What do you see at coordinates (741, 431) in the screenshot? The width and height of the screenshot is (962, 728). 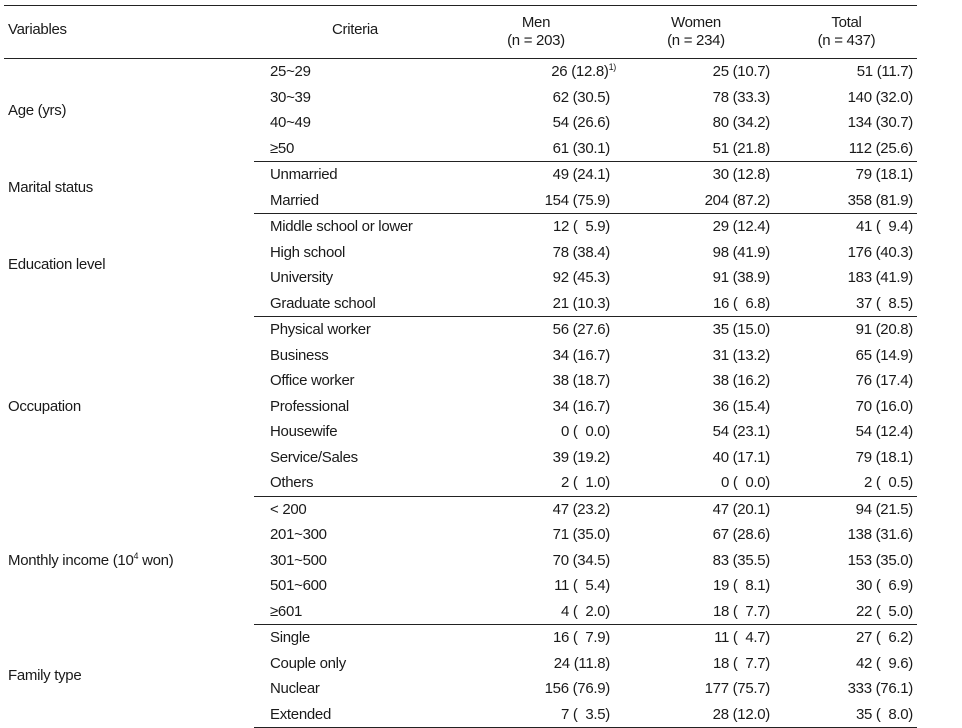 I see `women-value: 54 (23.1)` at bounding box center [741, 431].